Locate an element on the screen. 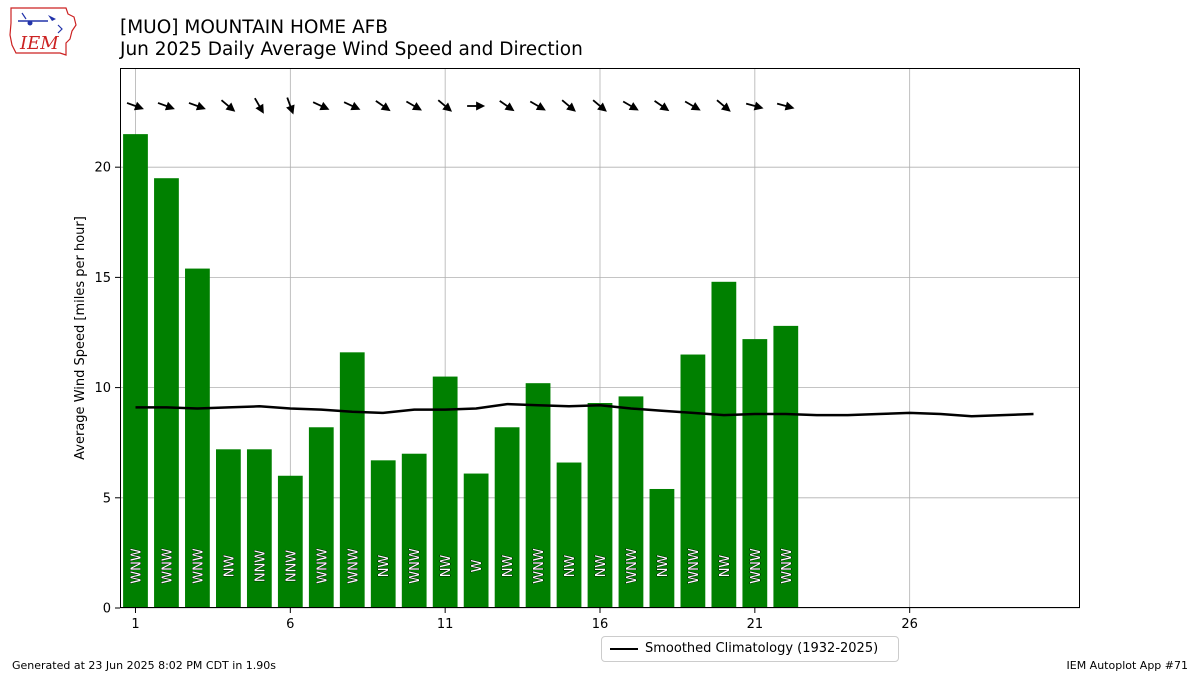  climatology-line is located at coordinates (584, 410).